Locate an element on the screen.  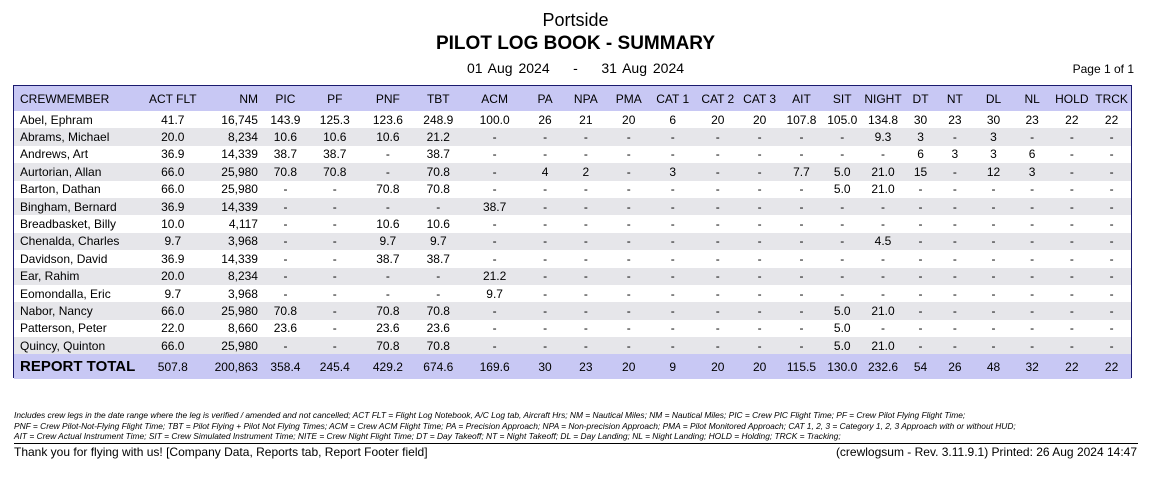
column-header: PA is located at coordinates (545, 98).